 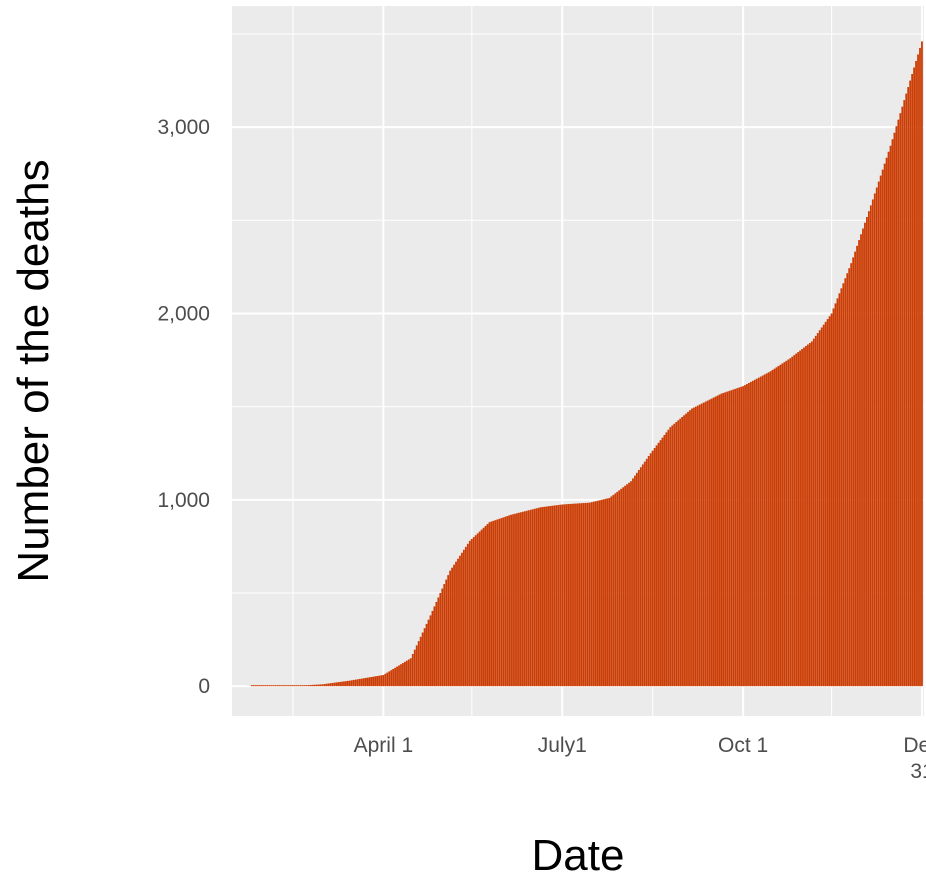 I want to click on y-tick-label: 0, so click(x=204, y=686).